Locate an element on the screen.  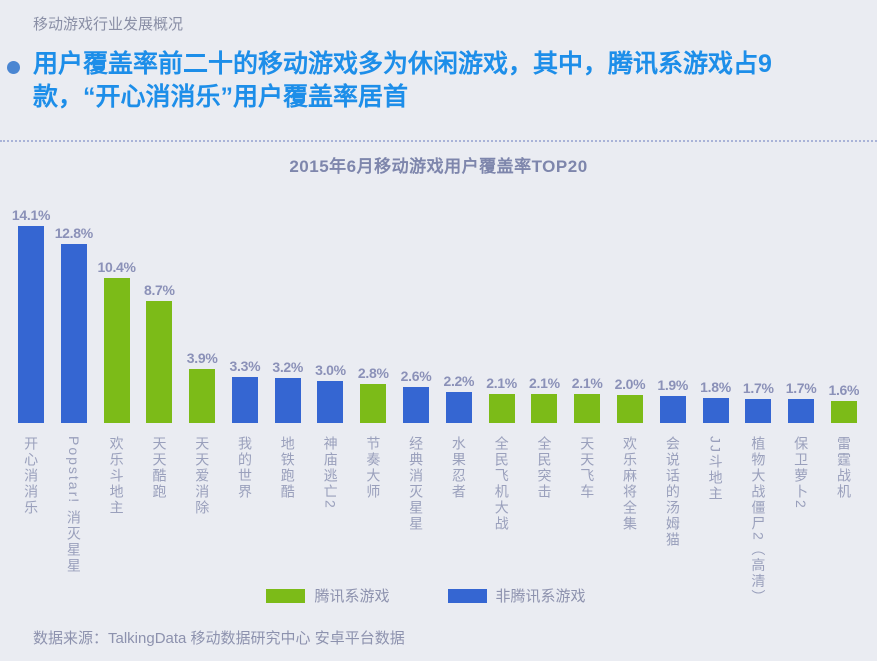
bar-value-label: 1.9% is located at coordinates (673, 385).